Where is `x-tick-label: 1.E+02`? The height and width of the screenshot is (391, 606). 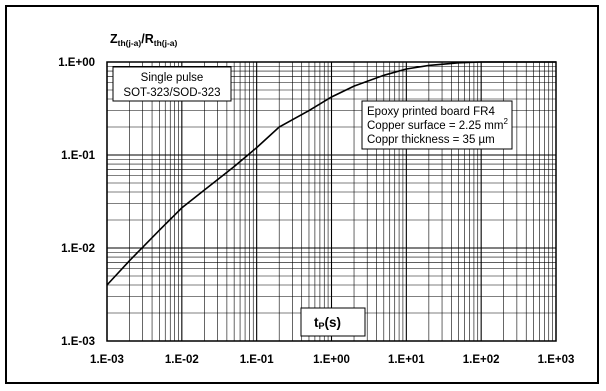
x-tick-label: 1.E+02 is located at coordinates (481, 360).